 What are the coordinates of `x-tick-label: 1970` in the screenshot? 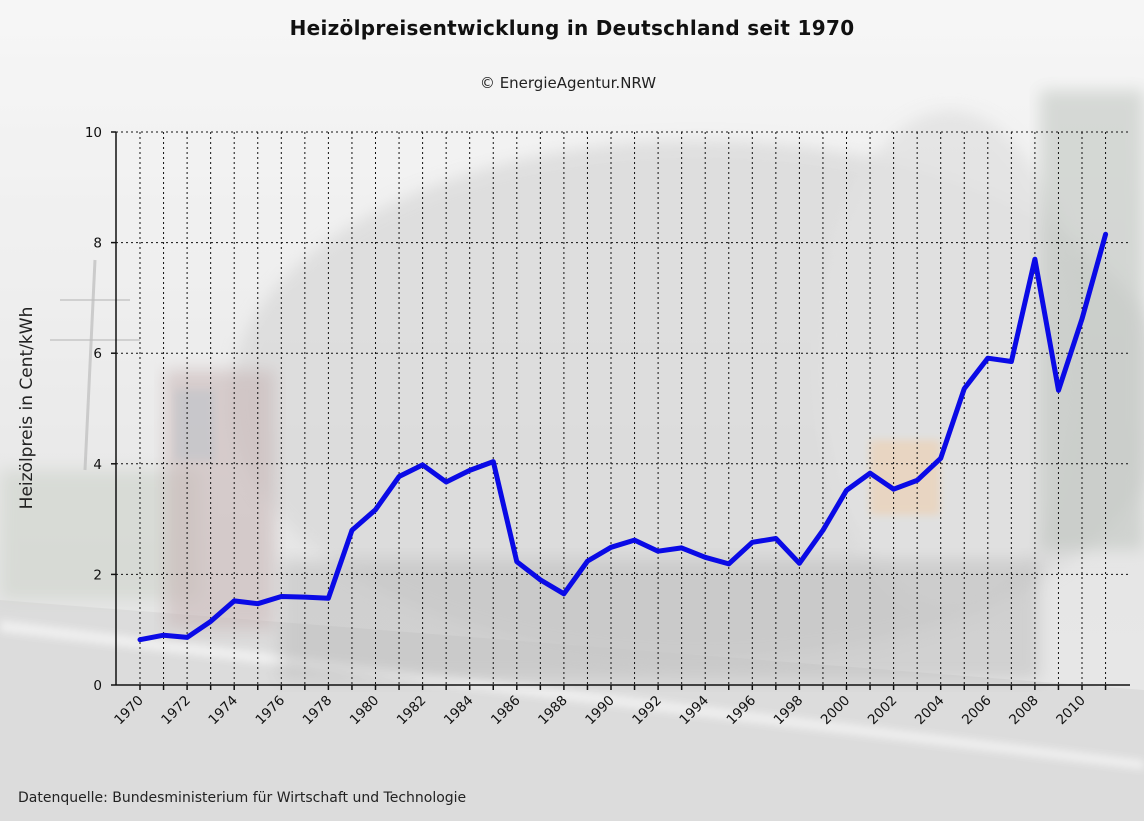 It's located at (129, 711).